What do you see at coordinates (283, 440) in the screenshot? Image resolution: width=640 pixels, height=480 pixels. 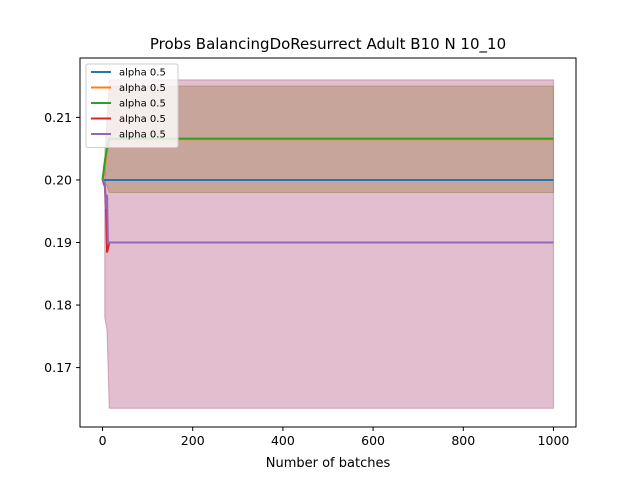 I see `x-tick-label: 400` at bounding box center [283, 440].